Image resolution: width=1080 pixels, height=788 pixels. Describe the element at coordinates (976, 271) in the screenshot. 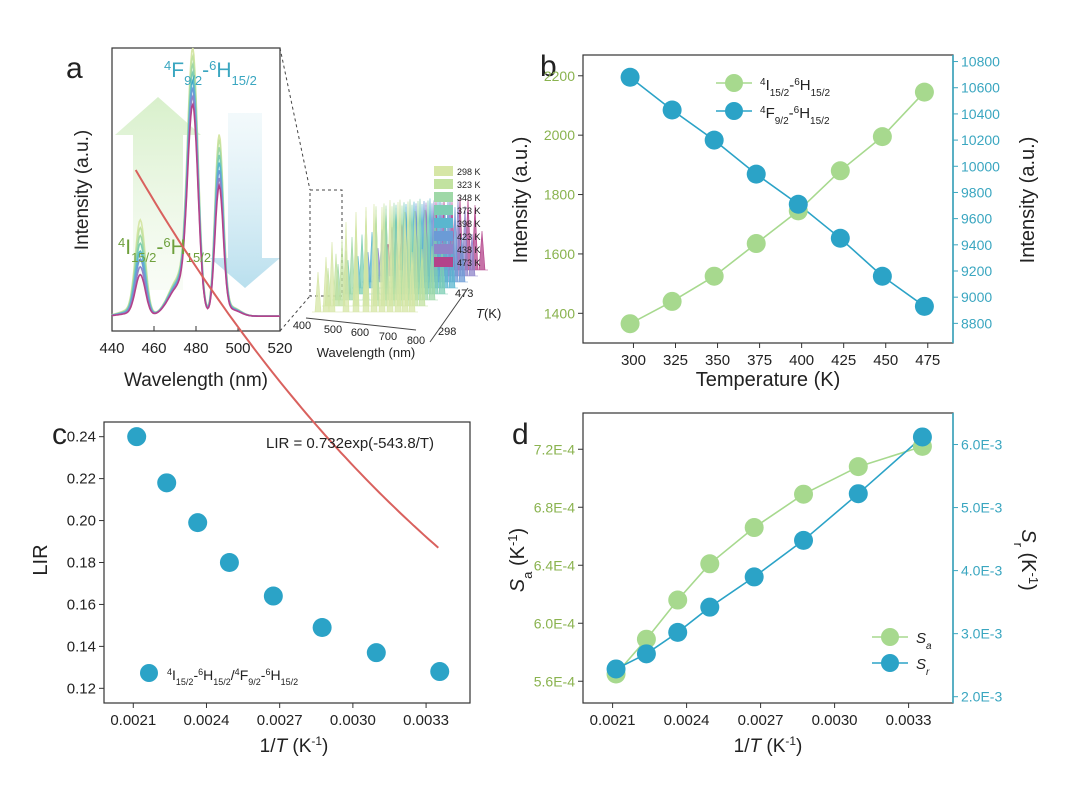

I see `tick-label: 9200` at that location.